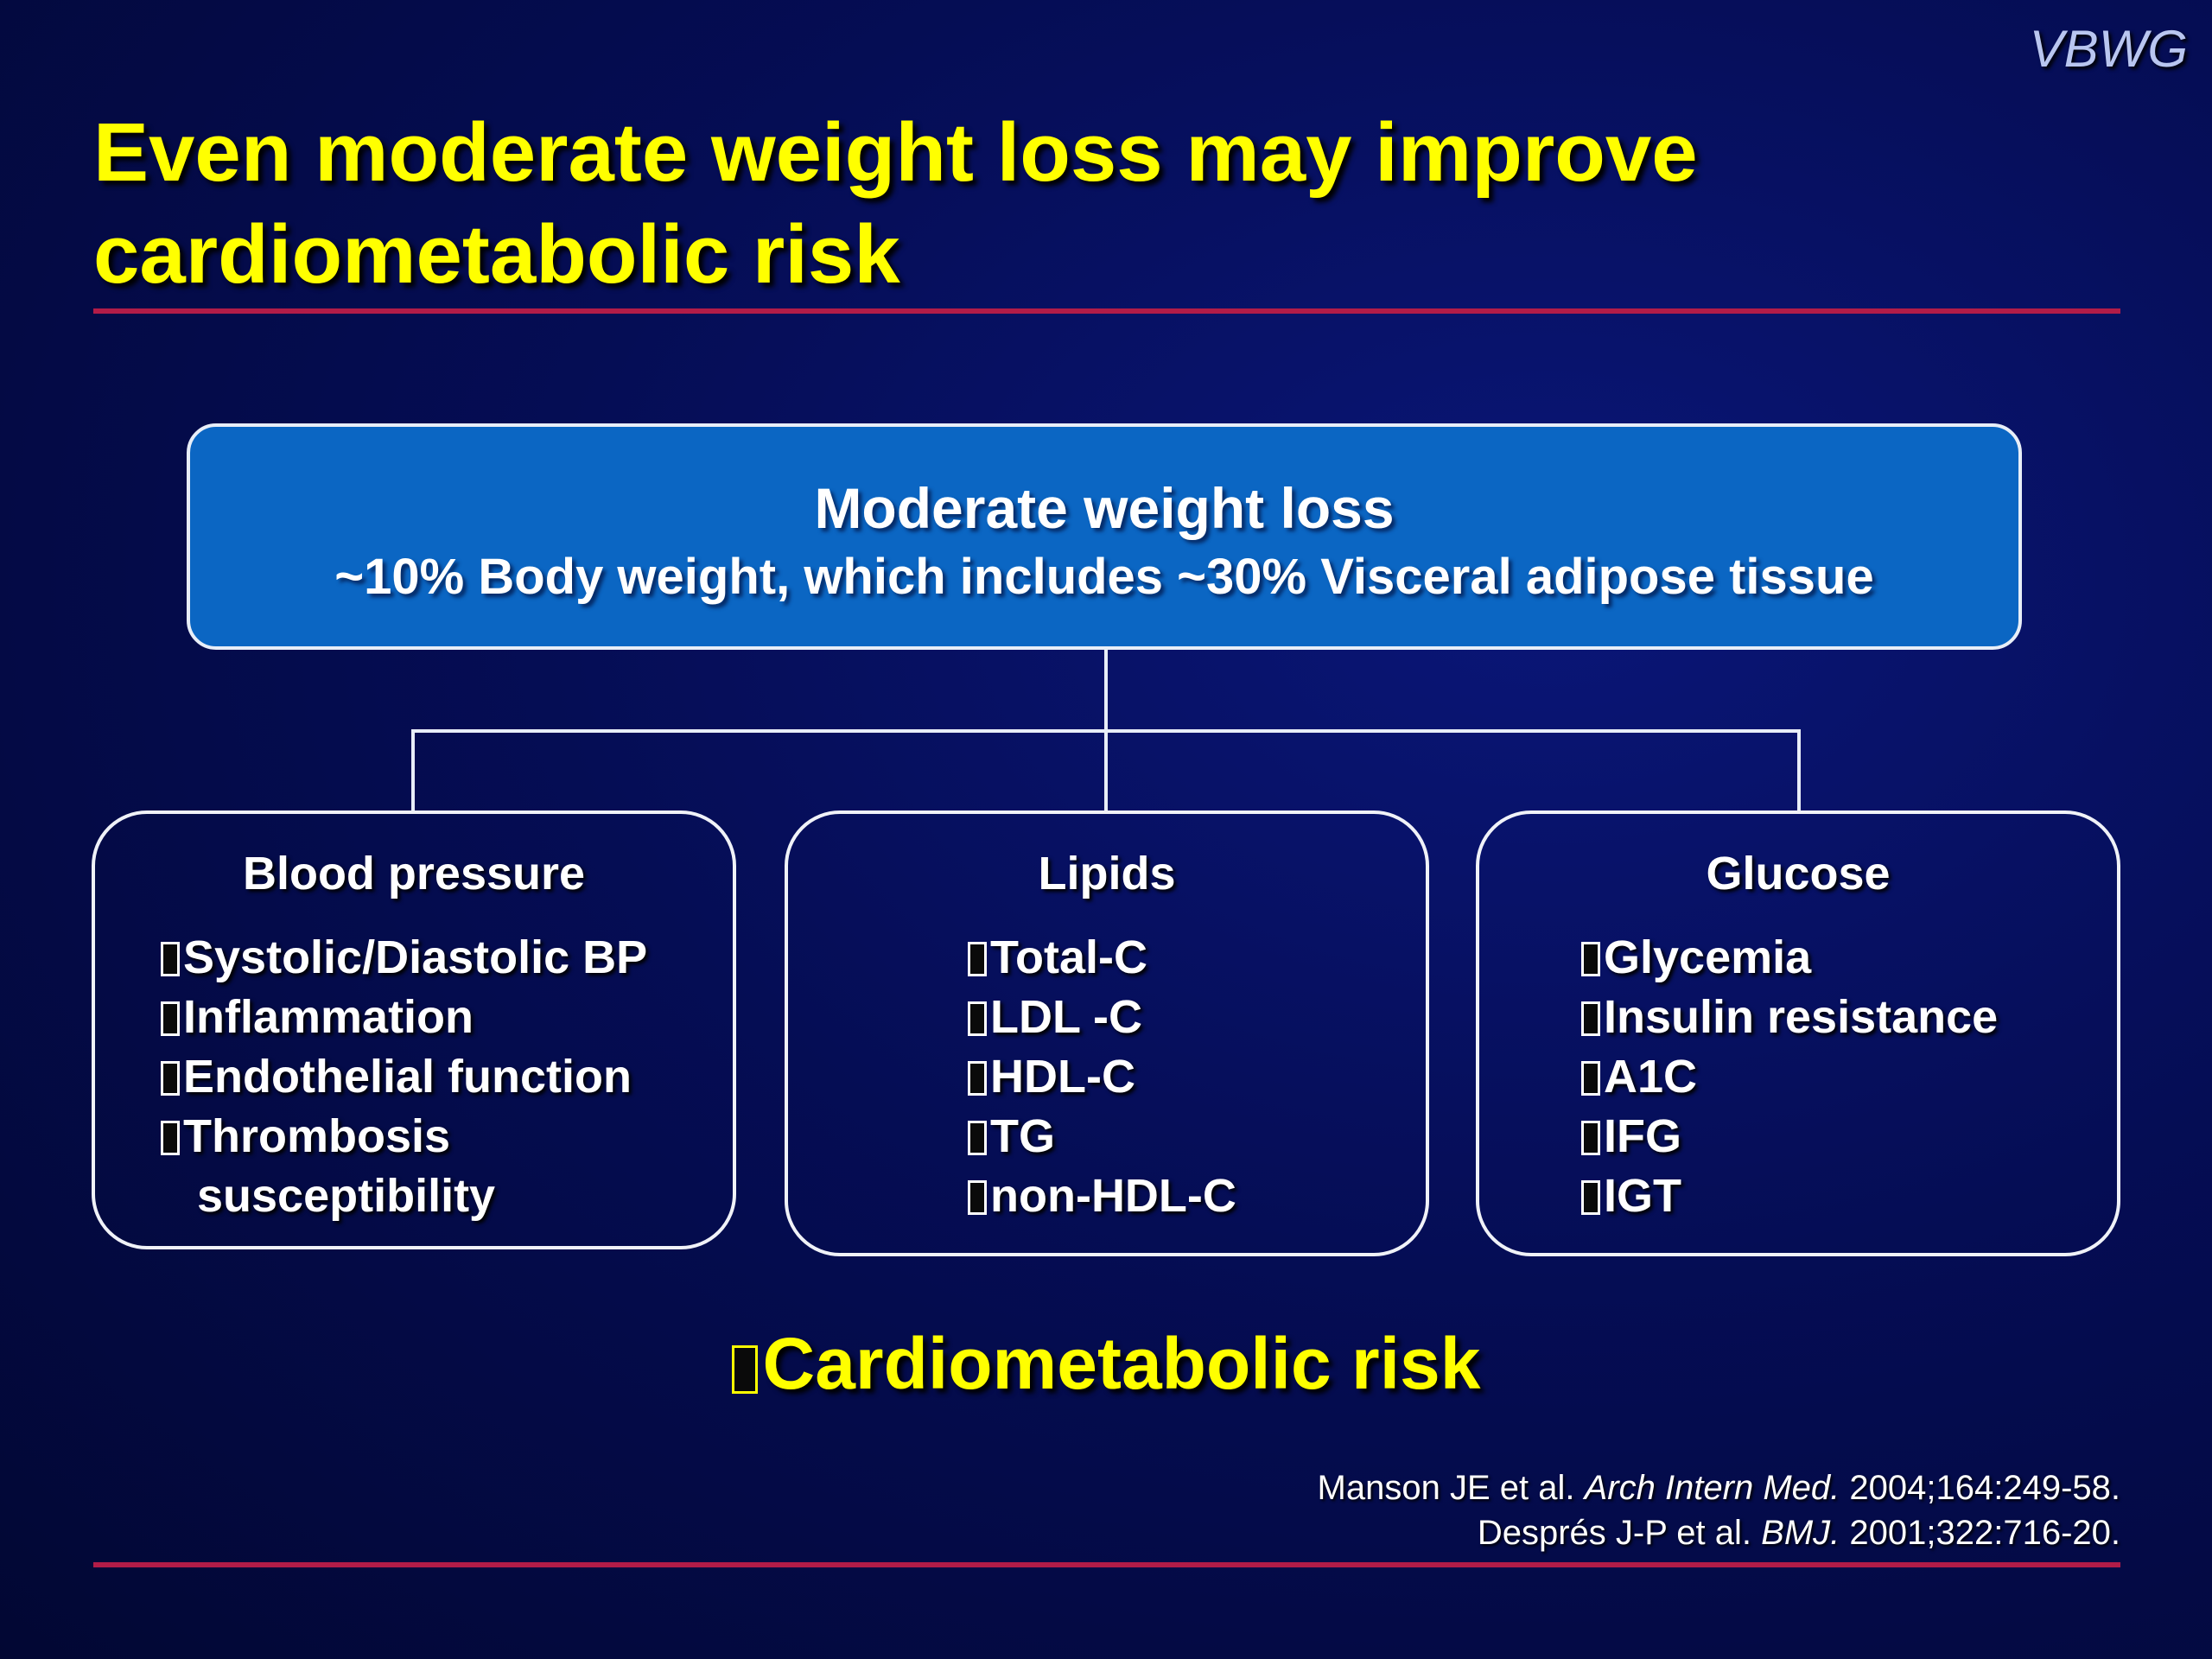 Image resolution: width=2212 pixels, height=1659 pixels. I want to click on list-item: LDL -C, so click(1197, 1017).